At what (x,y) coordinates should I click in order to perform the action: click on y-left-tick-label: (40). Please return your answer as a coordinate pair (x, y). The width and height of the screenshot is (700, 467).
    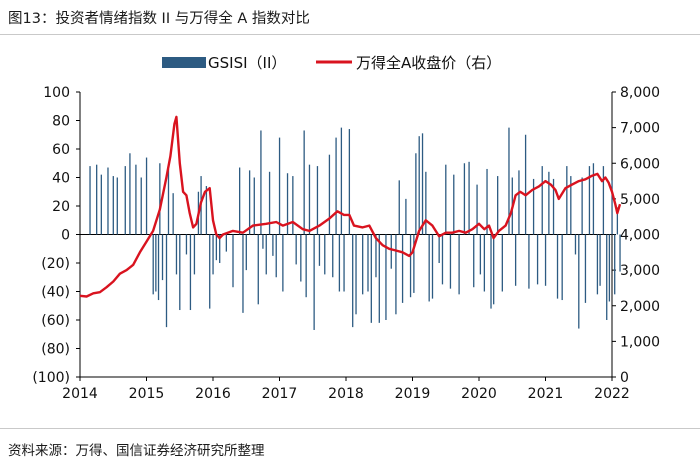
    Looking at the image, I should click on (55, 293).